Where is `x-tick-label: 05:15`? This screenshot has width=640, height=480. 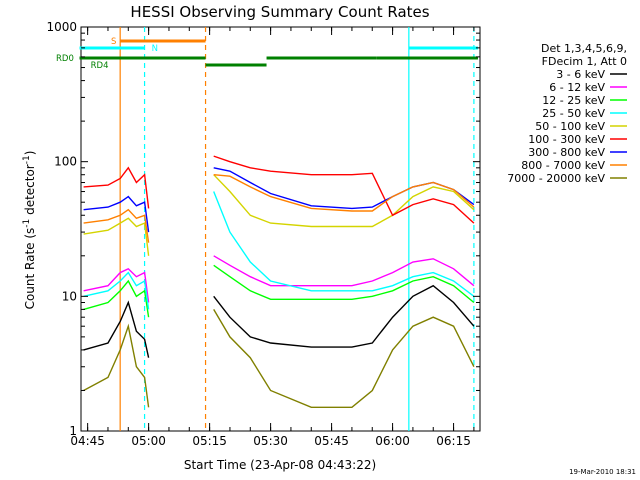 x-tick-label: 05:15 is located at coordinates (209, 441).